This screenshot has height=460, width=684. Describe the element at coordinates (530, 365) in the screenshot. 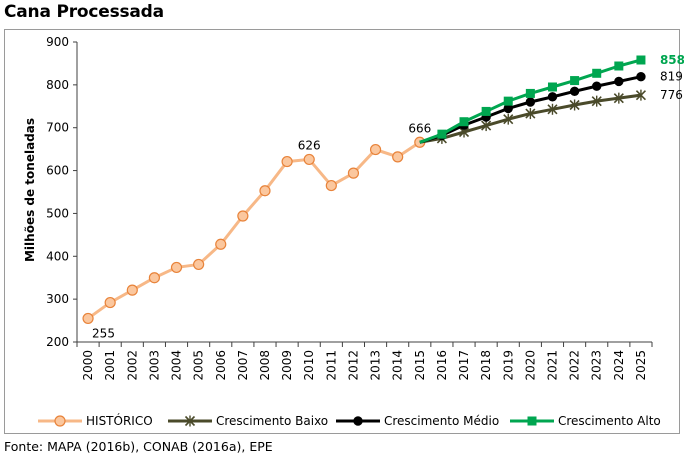

I see `x-tick-label: 2020` at that location.